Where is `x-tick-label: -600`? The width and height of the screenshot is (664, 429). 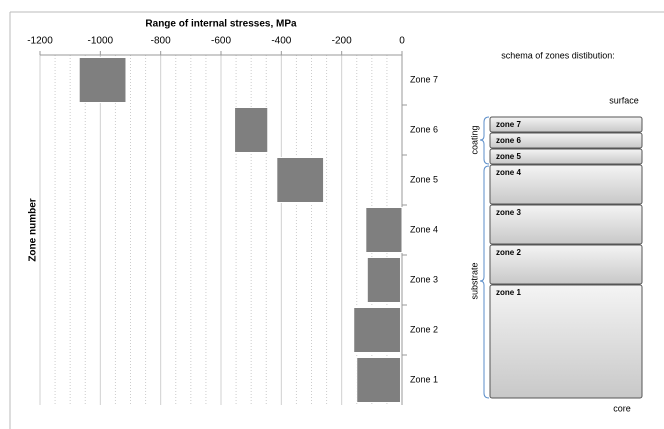
x-tick-label: -600 is located at coordinates (221, 41).